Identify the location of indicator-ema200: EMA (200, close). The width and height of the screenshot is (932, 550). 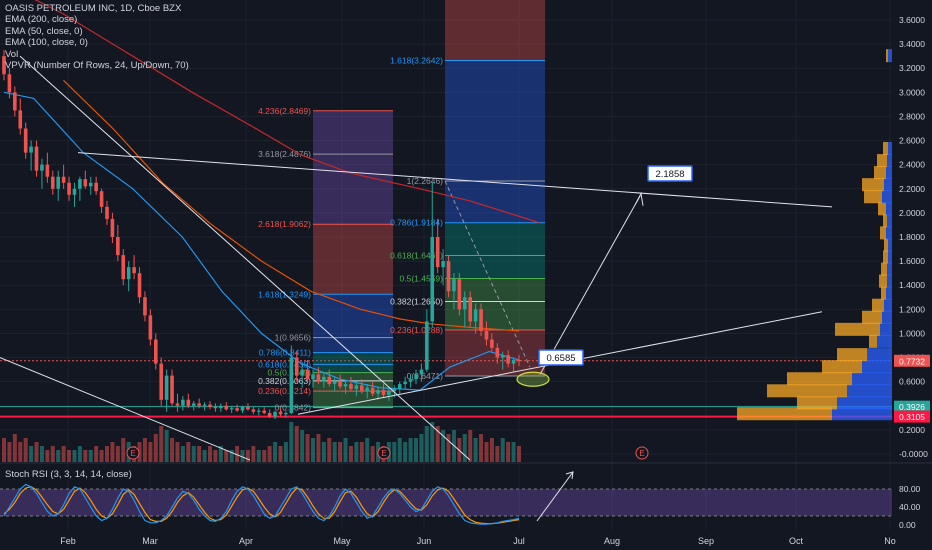
(41, 20).